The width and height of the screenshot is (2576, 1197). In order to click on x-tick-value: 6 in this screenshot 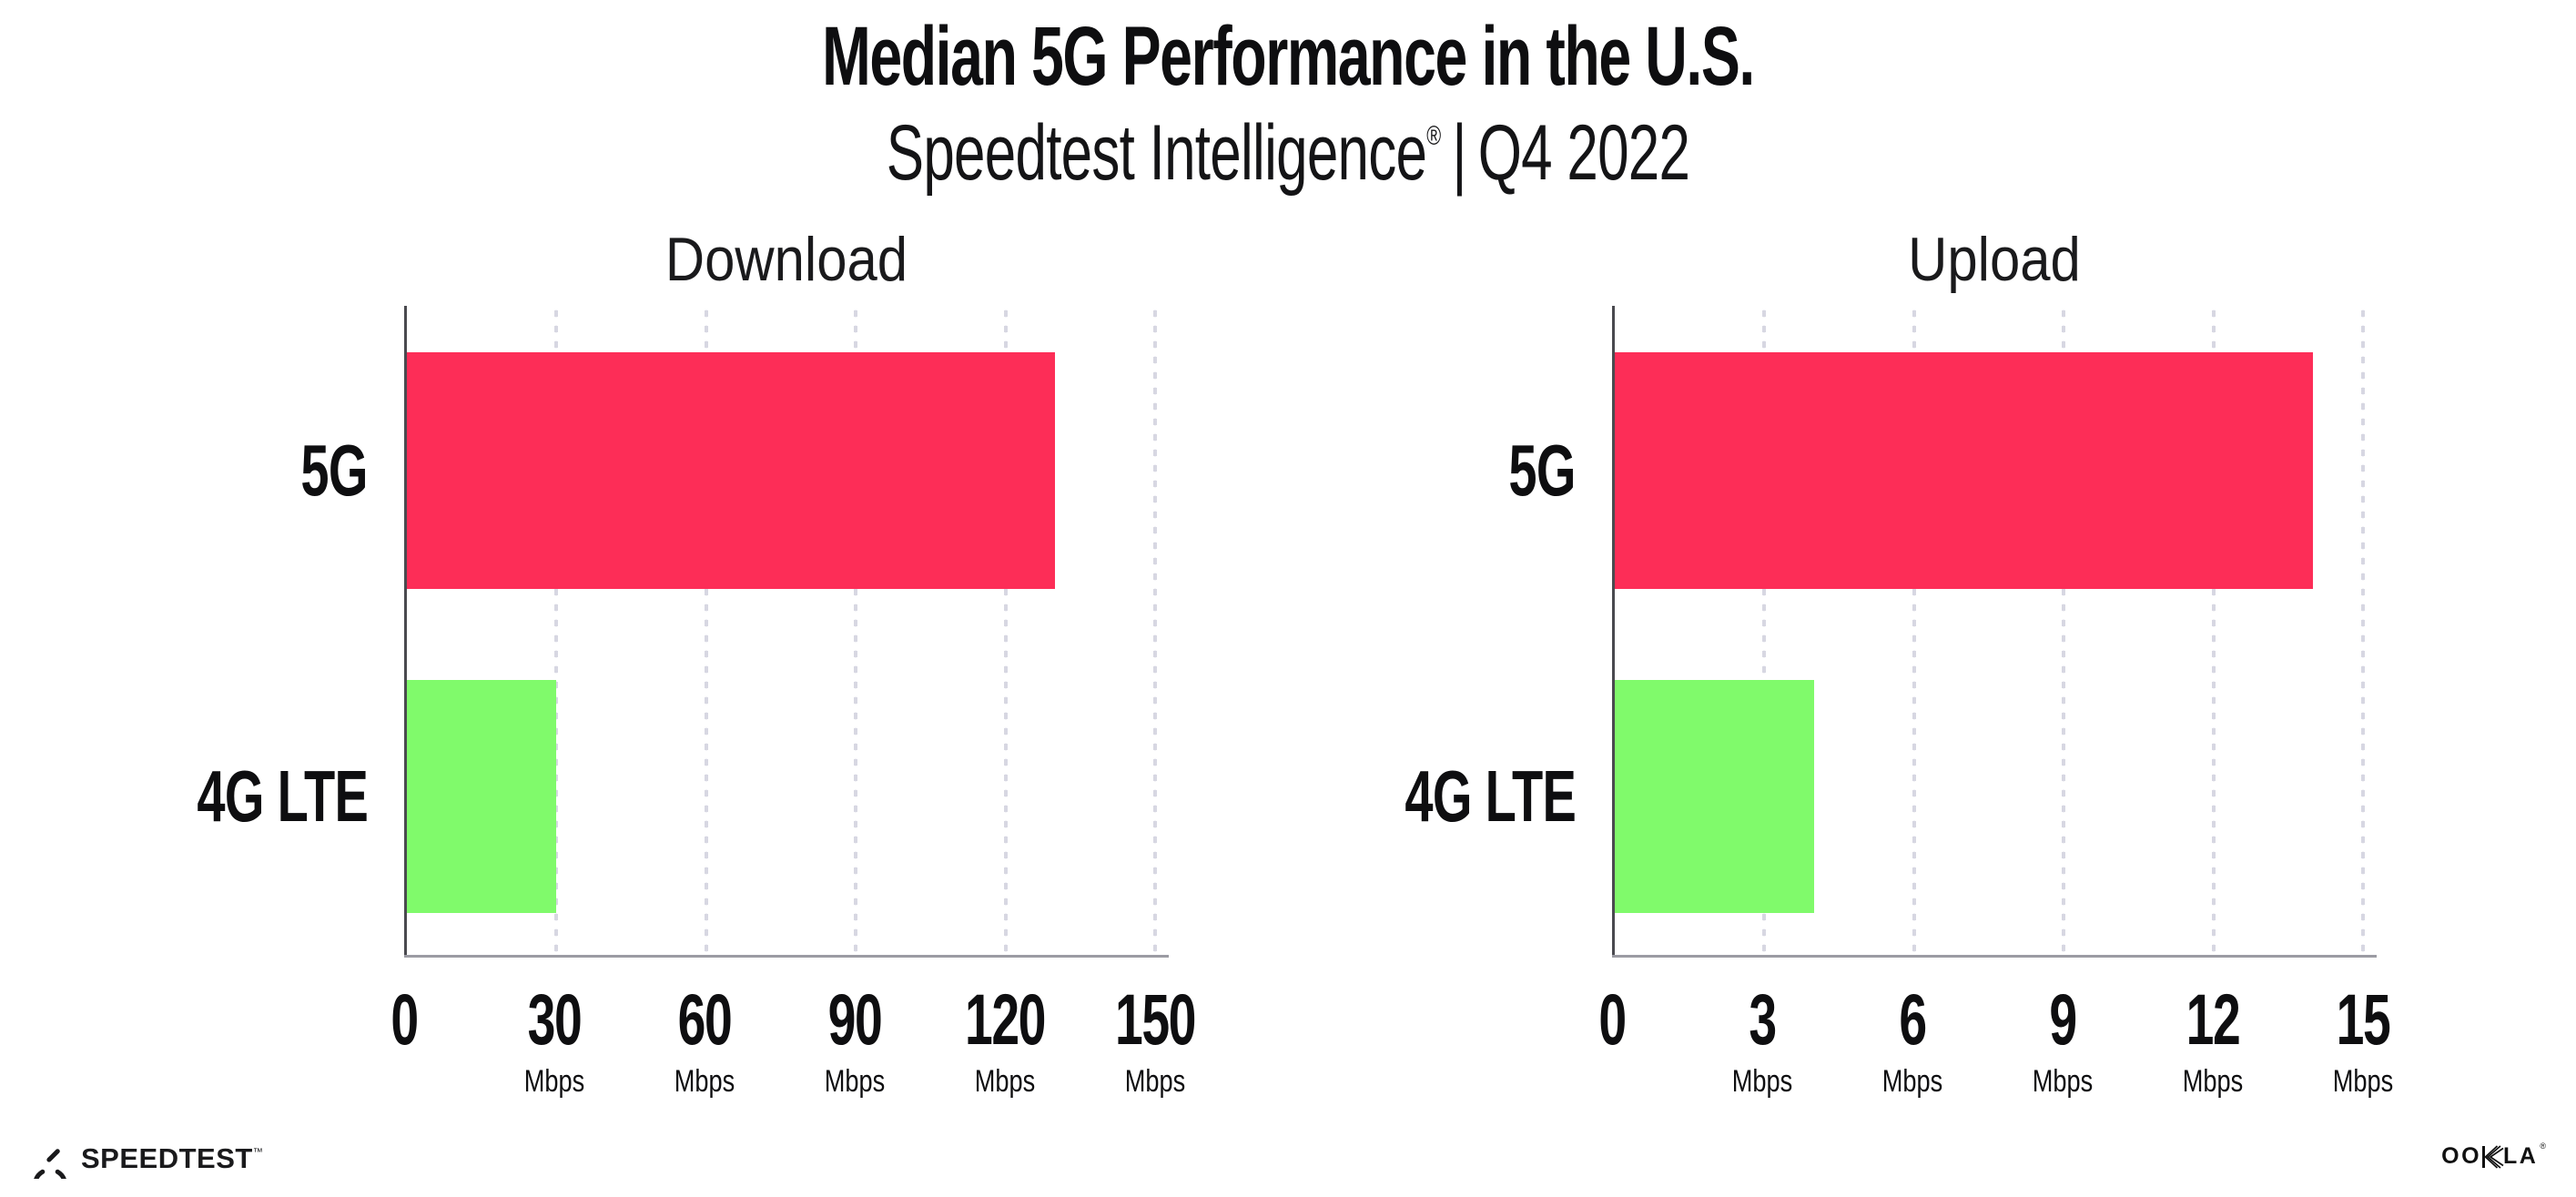, I will do `click(1913, 1020)`.